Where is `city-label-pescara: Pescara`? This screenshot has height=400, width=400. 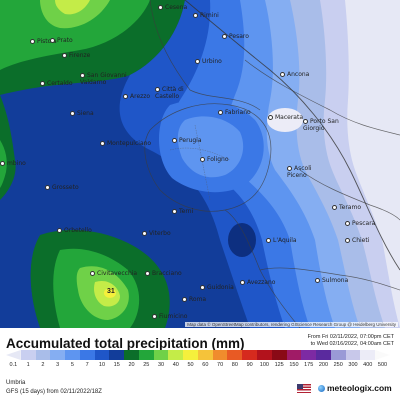
city-label-pescara: Pescara is located at coordinates (360, 223).